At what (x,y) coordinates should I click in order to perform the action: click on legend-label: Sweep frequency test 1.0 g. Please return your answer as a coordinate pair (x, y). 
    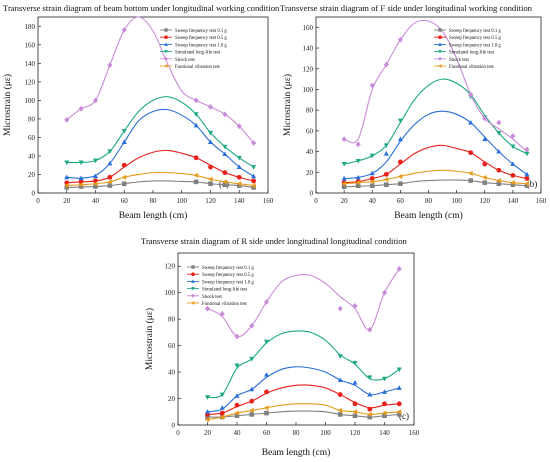
    Looking at the image, I should click on (228, 282).